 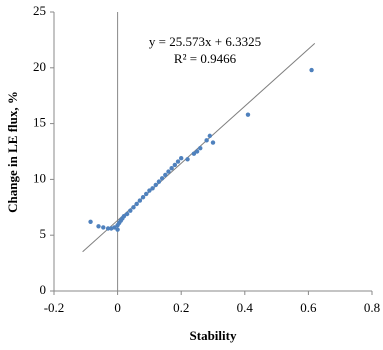 I want to click on y-tick-label: 5, so click(x=43, y=233).